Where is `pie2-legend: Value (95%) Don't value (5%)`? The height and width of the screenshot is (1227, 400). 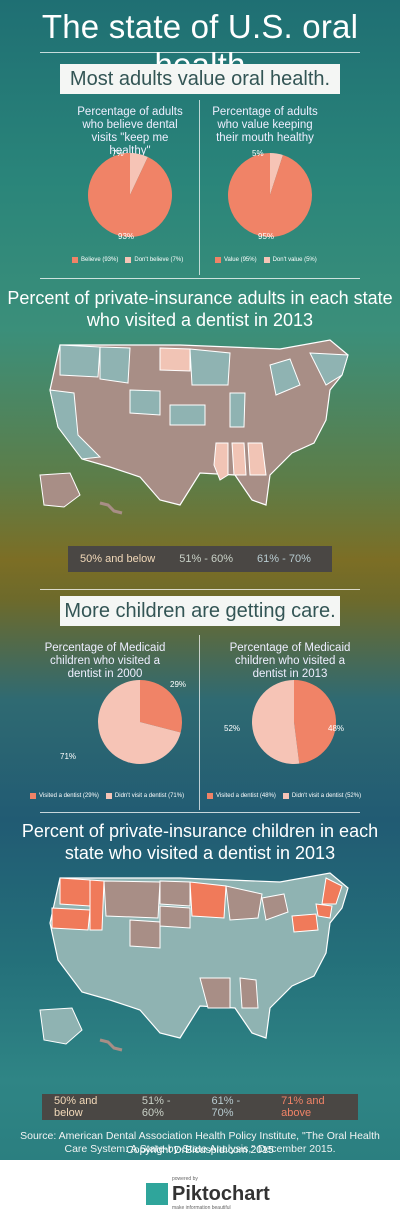 pie2-legend: Value (95%) Don't value (5%) is located at coordinates (266, 260).